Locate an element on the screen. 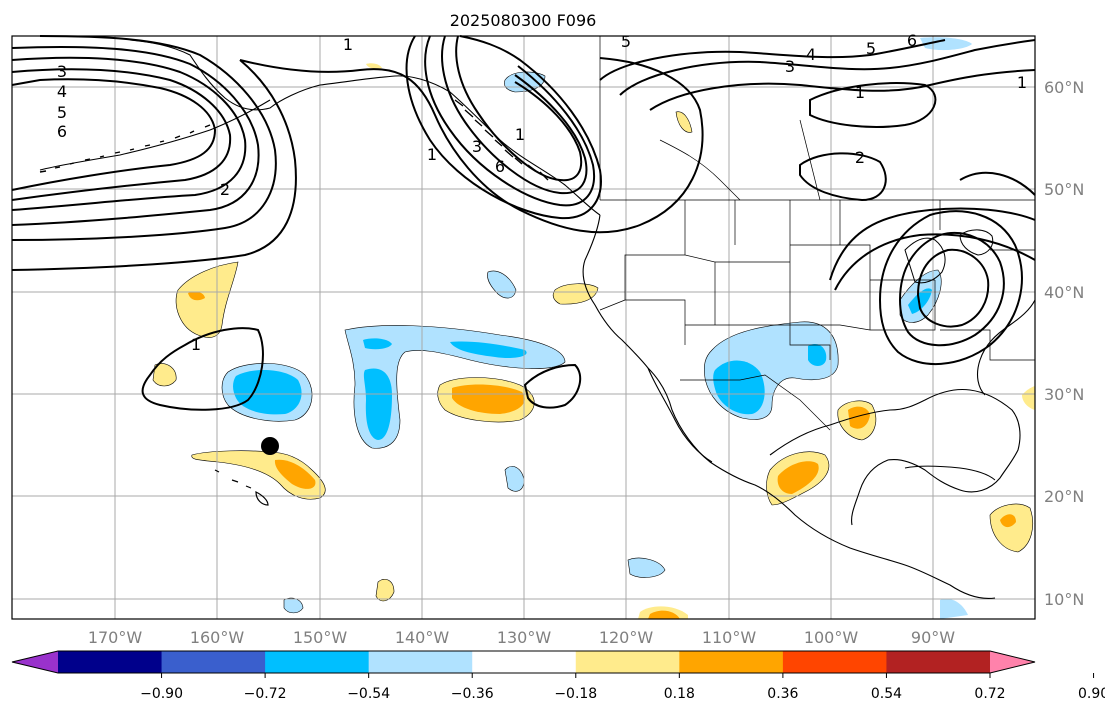 The image size is (1105, 712). orange-core-hawaii is located at coordinates (295, 474).